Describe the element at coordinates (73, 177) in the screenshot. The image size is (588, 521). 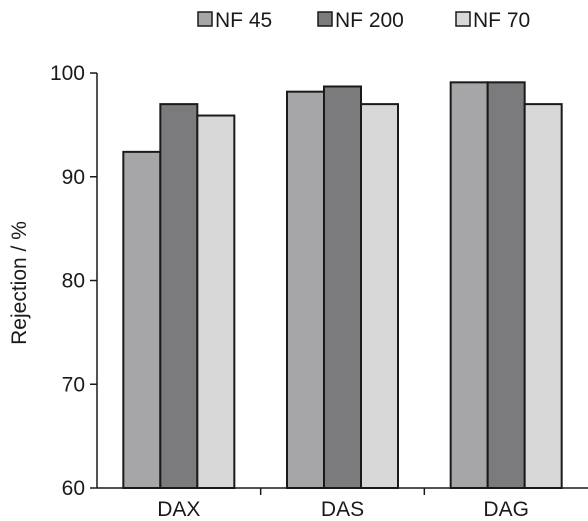
I see `y-tick-label-90: 90` at that location.